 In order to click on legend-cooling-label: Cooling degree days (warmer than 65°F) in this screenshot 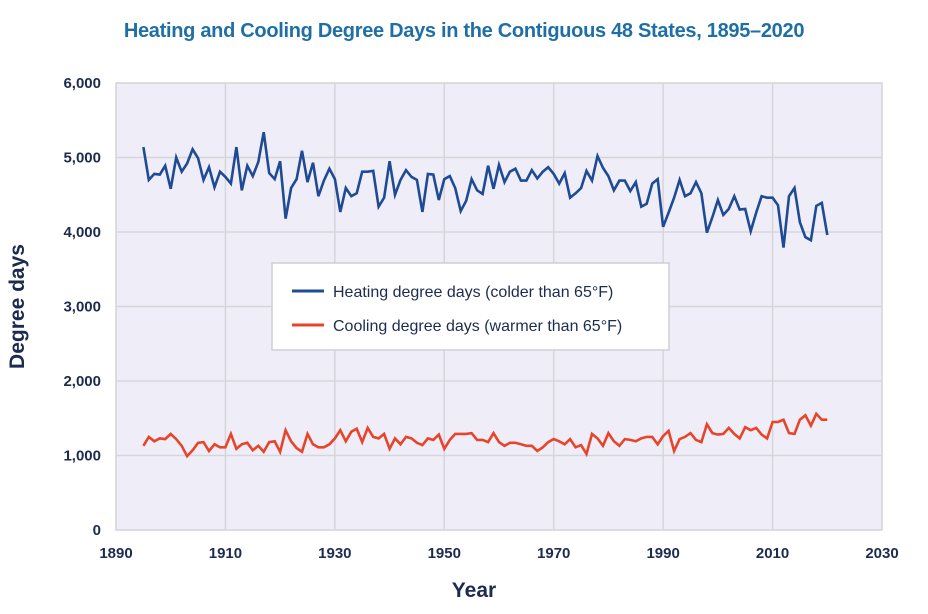, I will do `click(477, 326)`.